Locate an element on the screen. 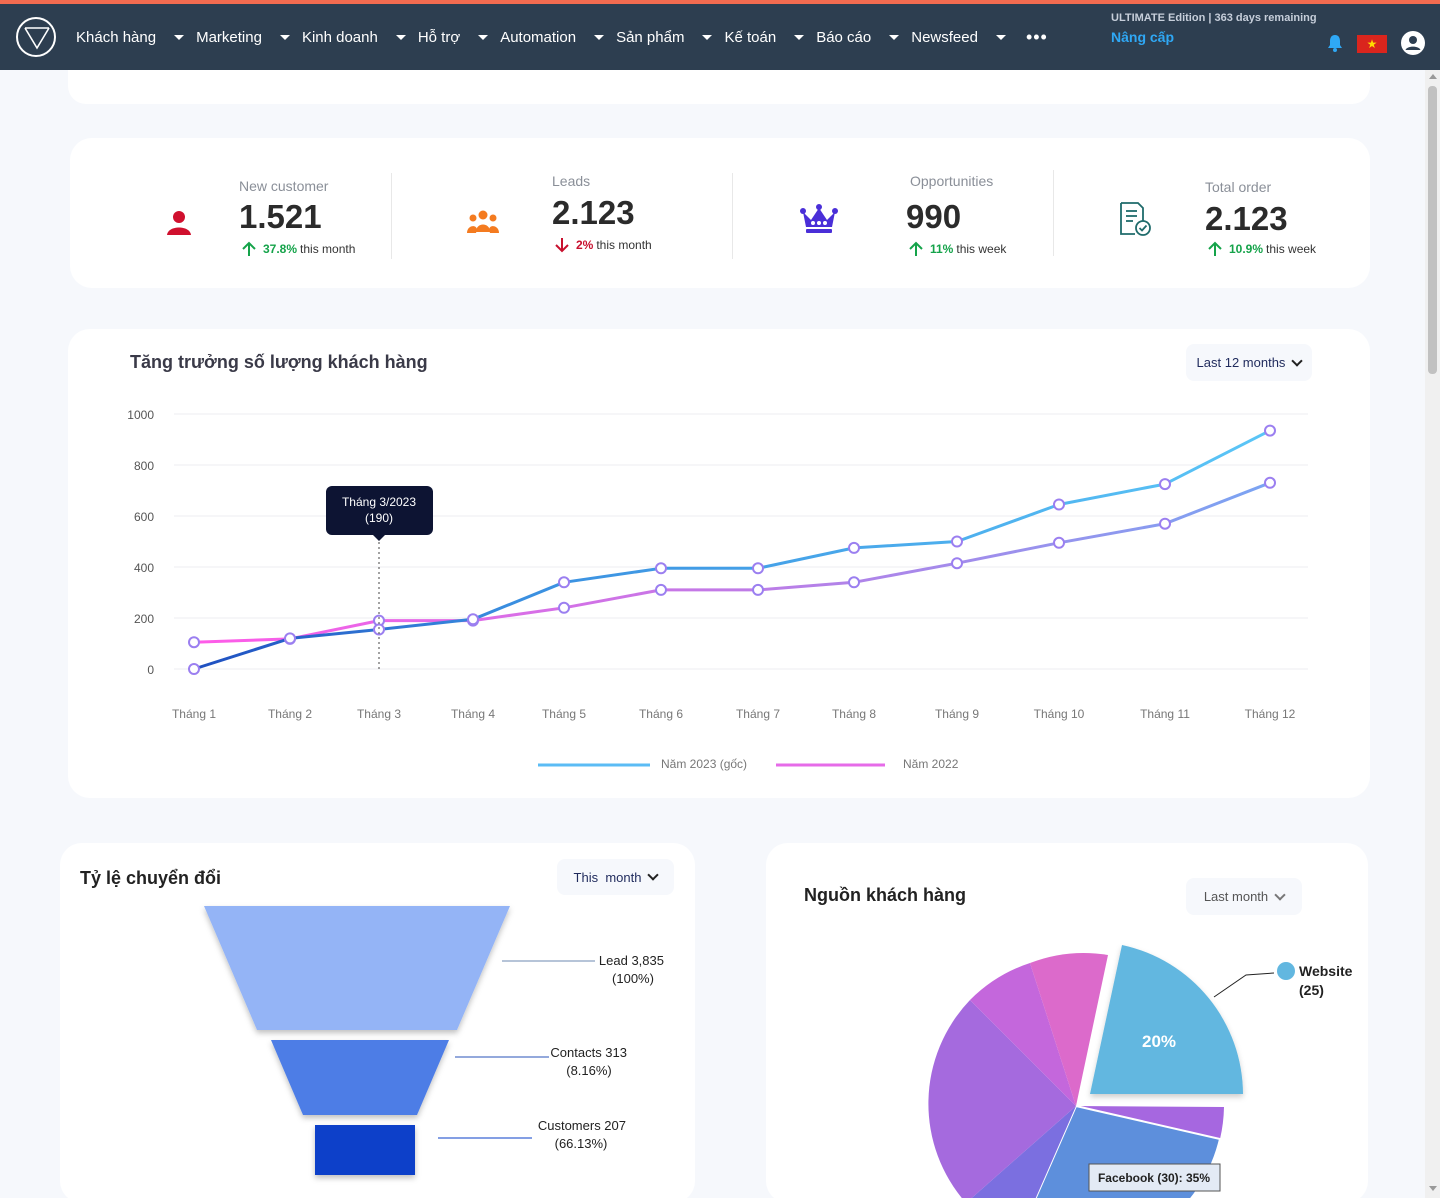 The image size is (1440, 1198). menu-newsfeed: Newsfeed is located at coordinates (958, 37).